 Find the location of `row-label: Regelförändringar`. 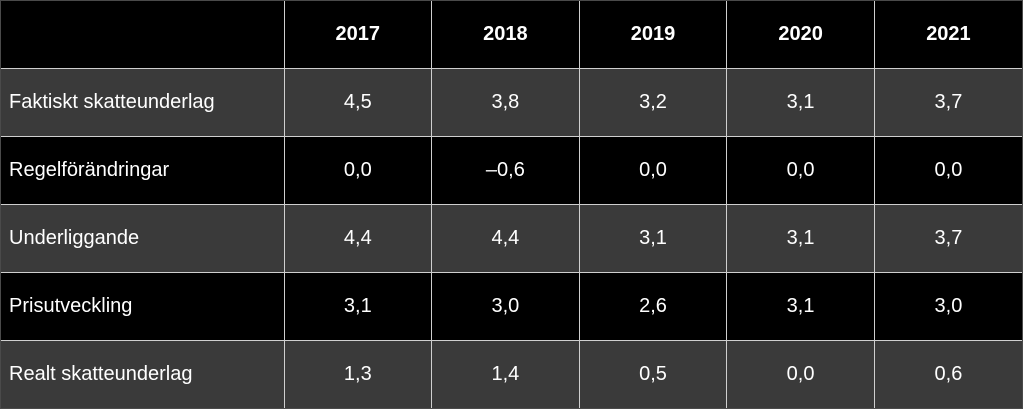

row-label: Regelförändringar is located at coordinates (143, 170).